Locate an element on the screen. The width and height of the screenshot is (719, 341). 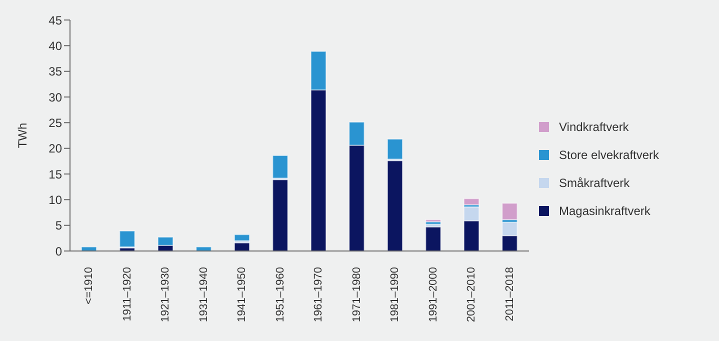
legend-label: Store elvekraftverk is located at coordinates (609, 155).